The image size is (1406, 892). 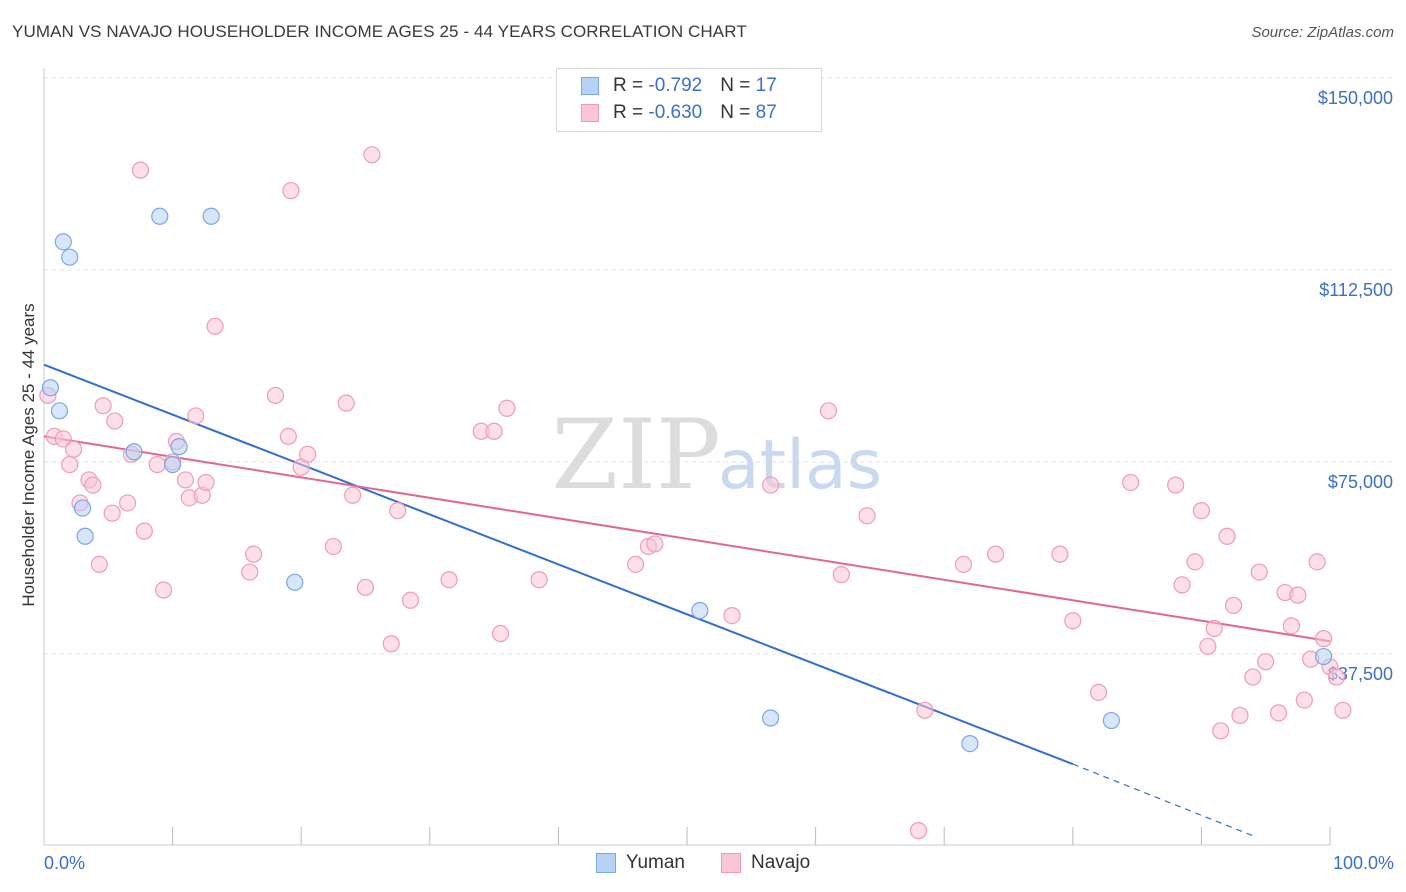 I want to click on legend-swatch-yuman, so click(x=590, y=86).